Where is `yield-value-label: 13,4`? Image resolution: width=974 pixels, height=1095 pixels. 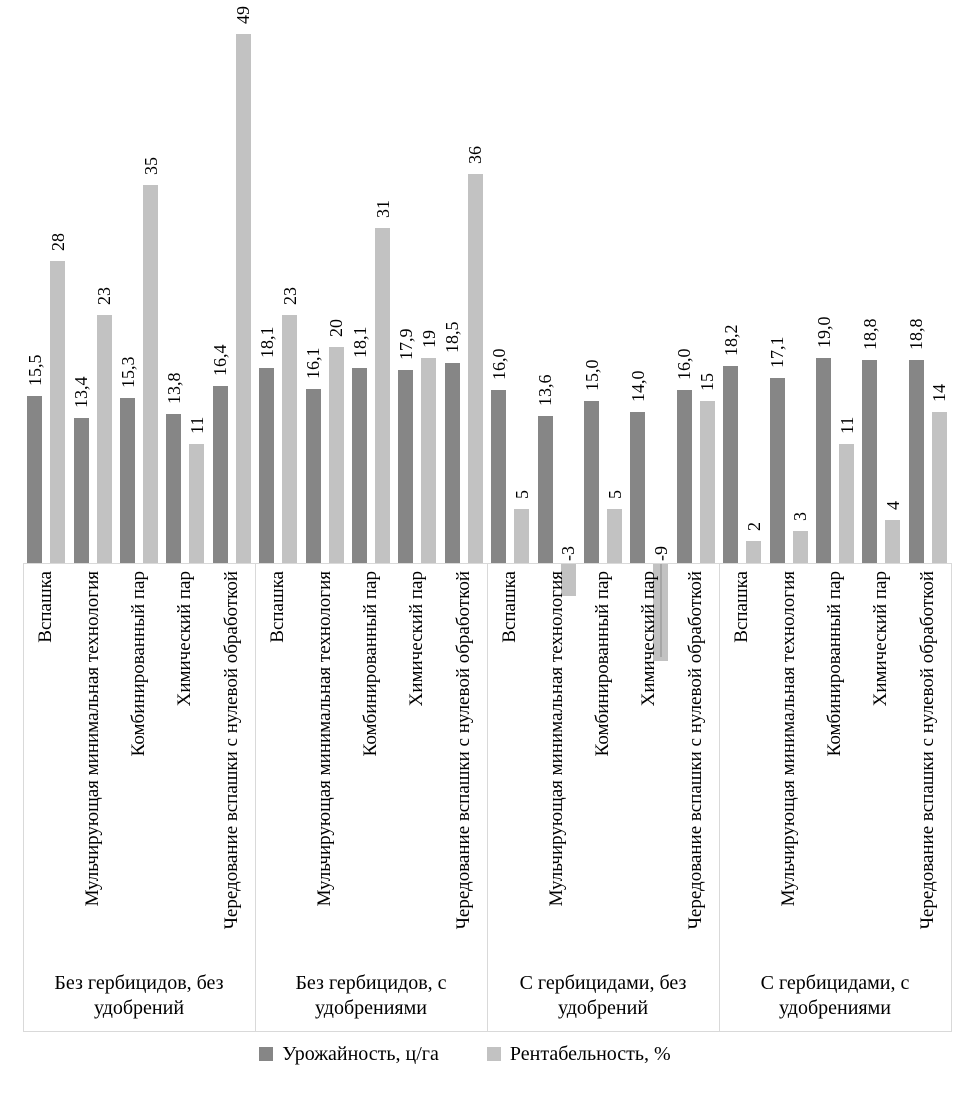
yield-value-label: 13,4 is located at coordinates (81, 392).